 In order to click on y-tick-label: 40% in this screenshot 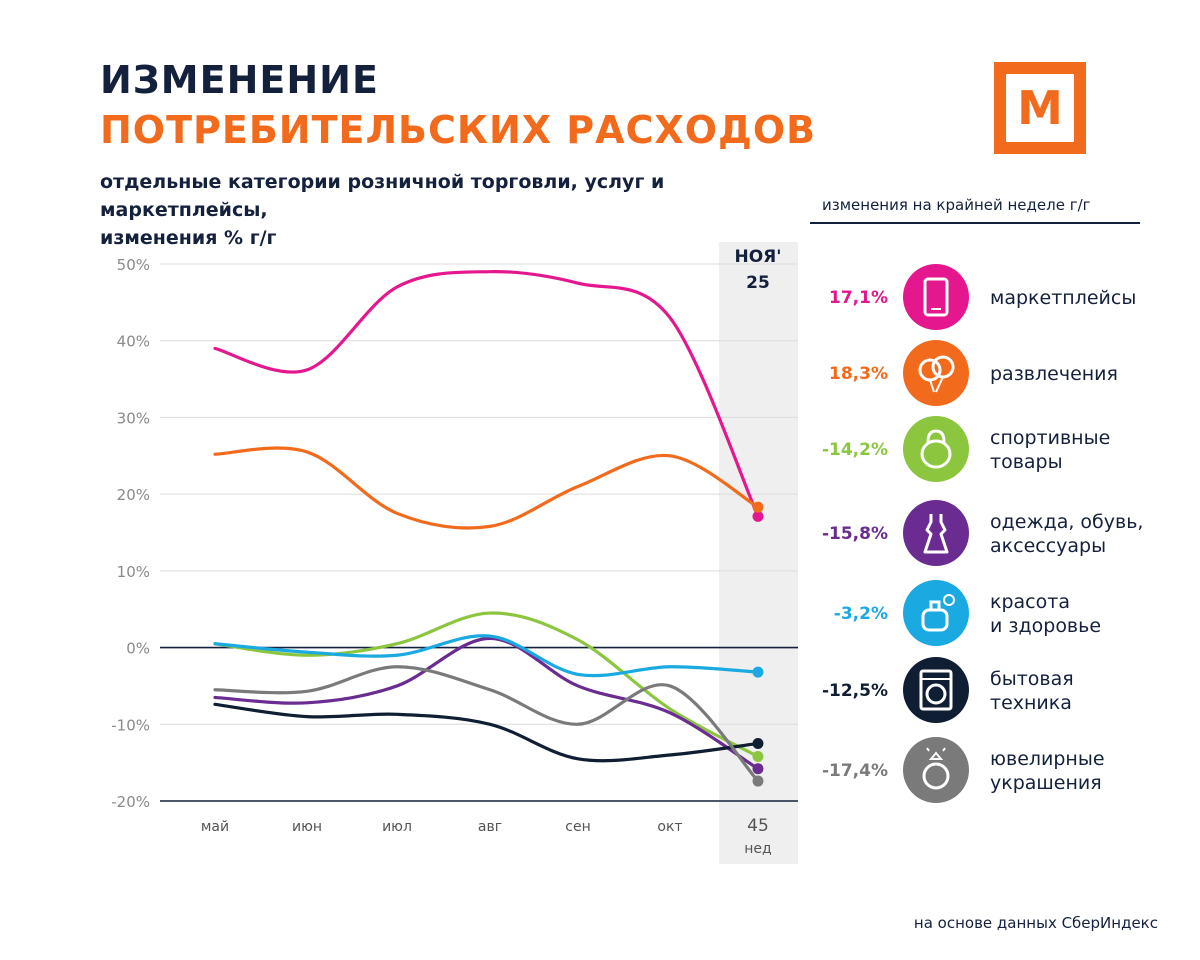, I will do `click(133, 342)`.